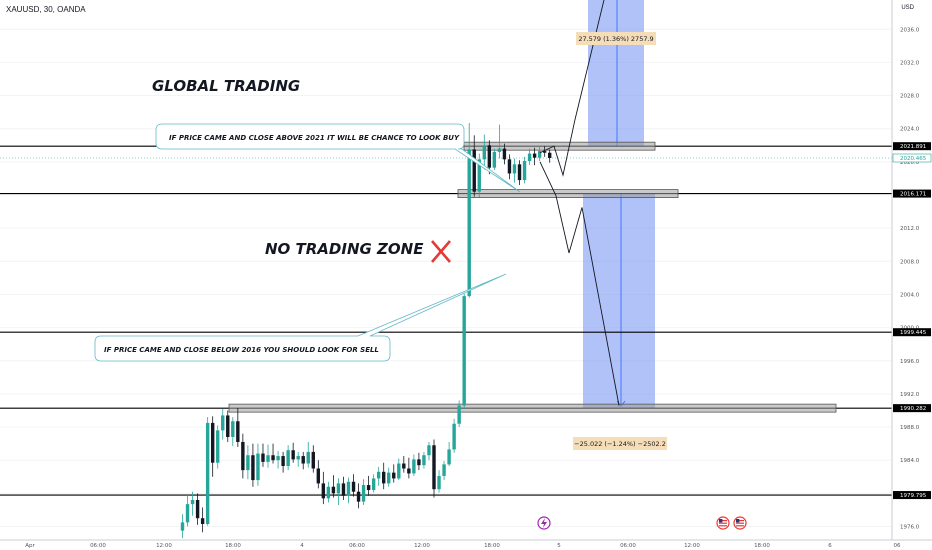  I want to click on current-price-label: 2020.465, so click(913, 159).